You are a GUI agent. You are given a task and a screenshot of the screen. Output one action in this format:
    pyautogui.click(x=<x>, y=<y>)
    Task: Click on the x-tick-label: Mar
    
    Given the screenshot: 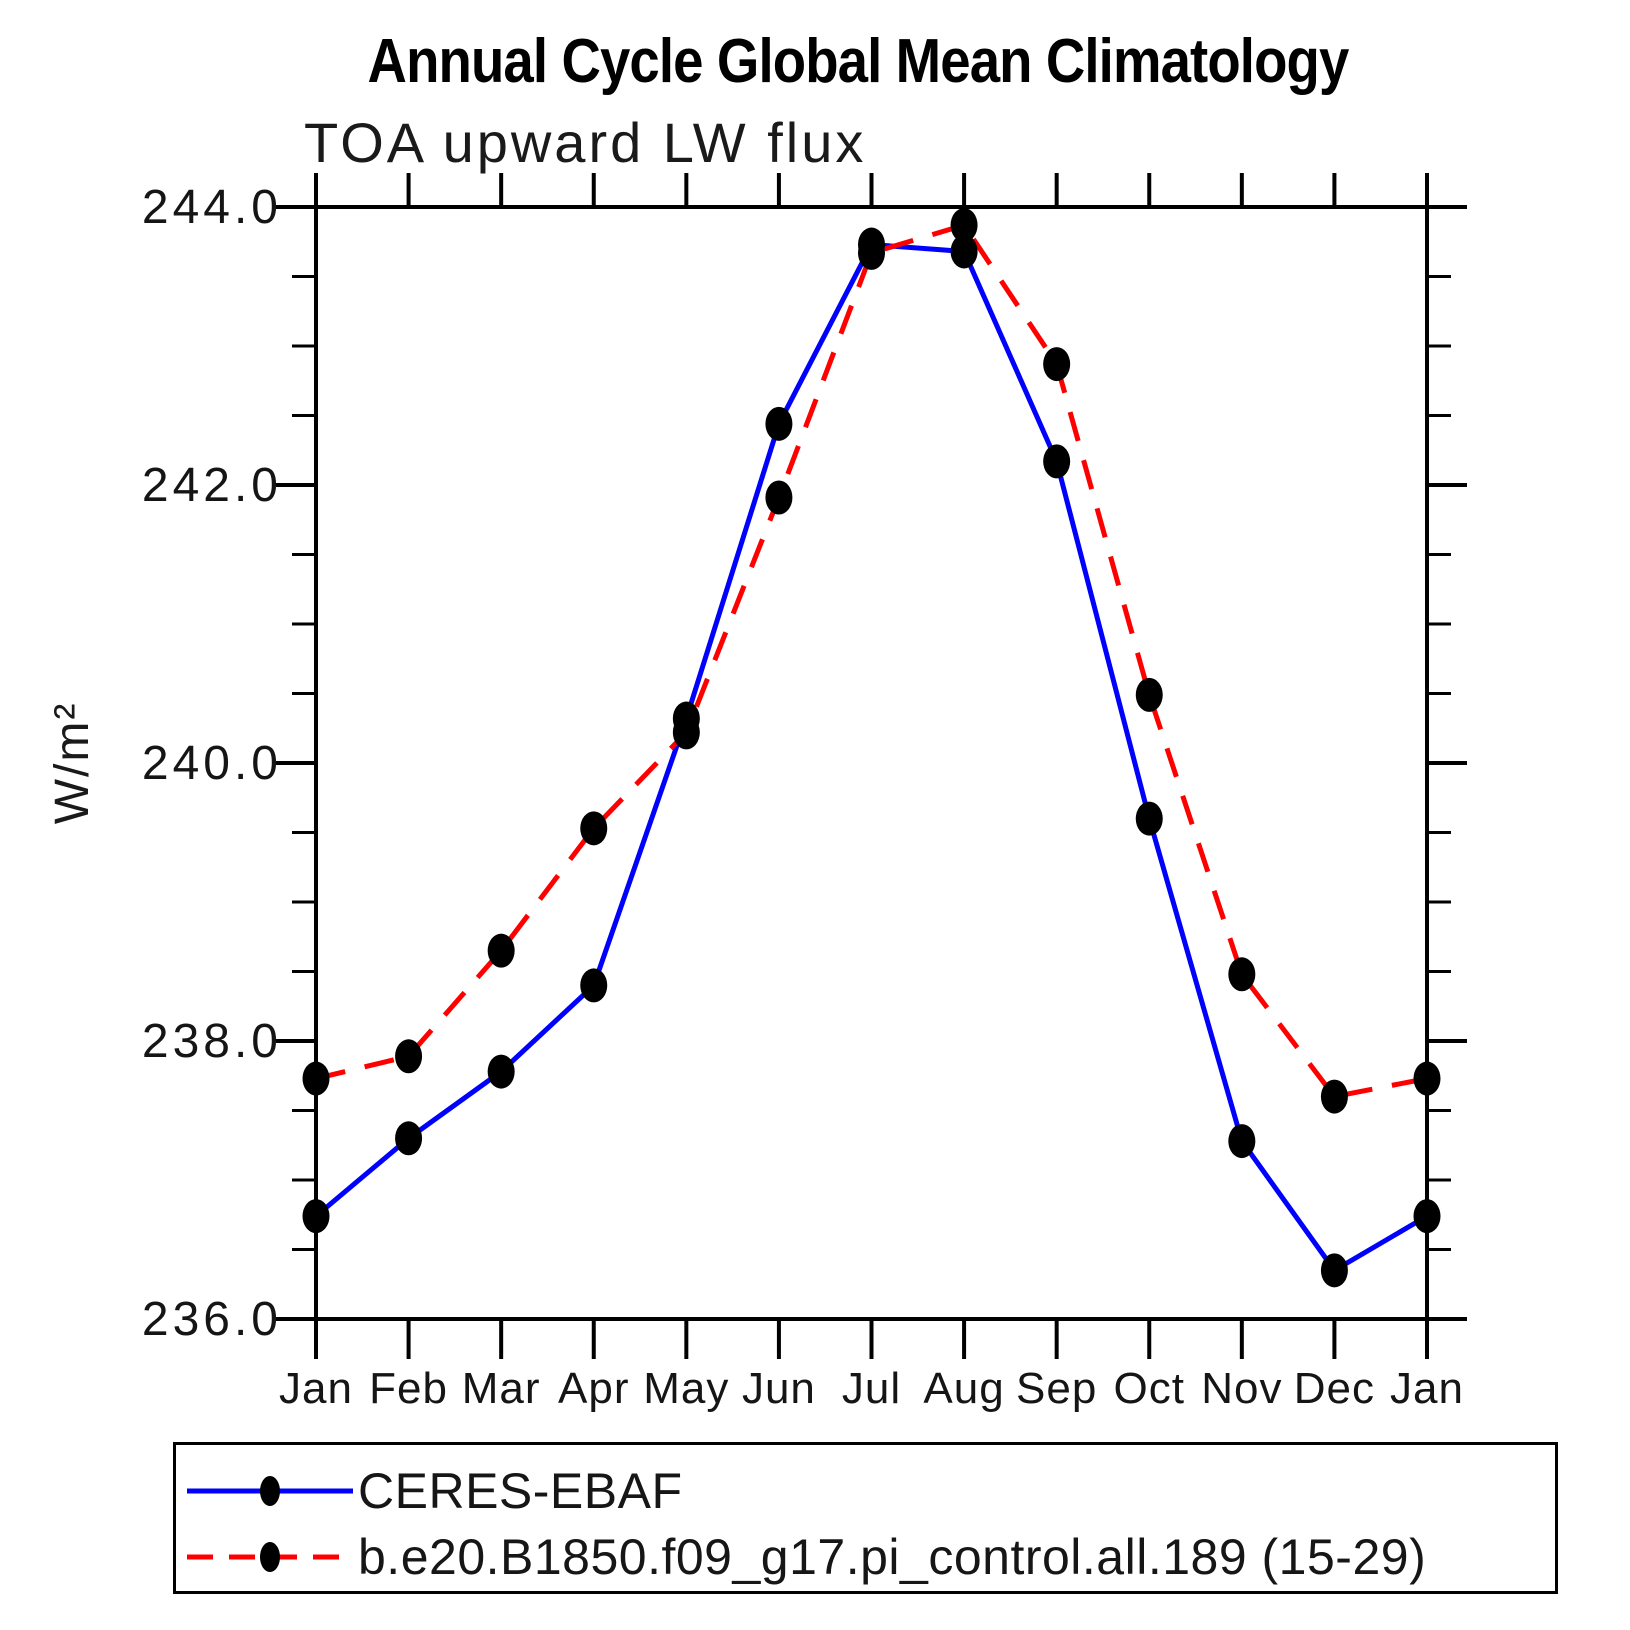 What is the action you would take?
    pyautogui.click(x=501, y=1388)
    